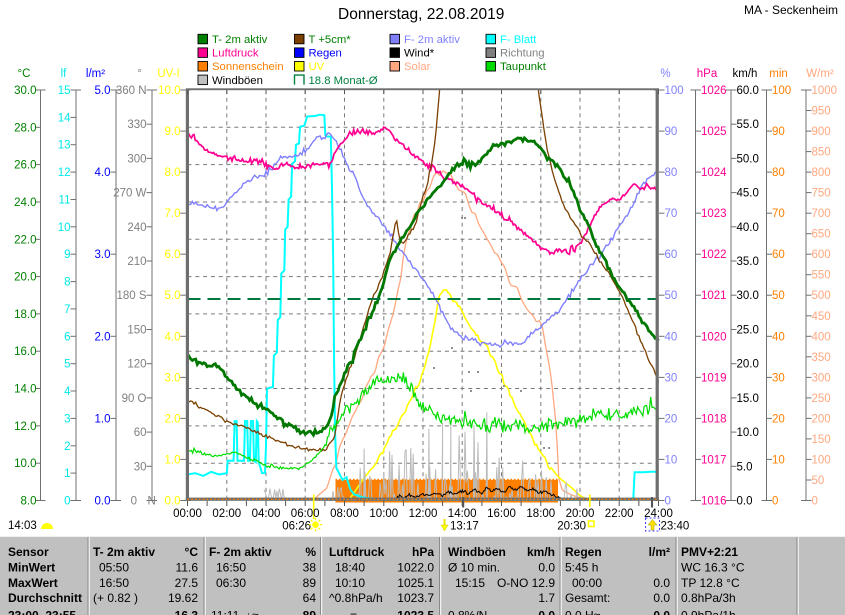 The width and height of the screenshot is (845, 615). I want to click on svg-text: Solar, so click(417, 67).